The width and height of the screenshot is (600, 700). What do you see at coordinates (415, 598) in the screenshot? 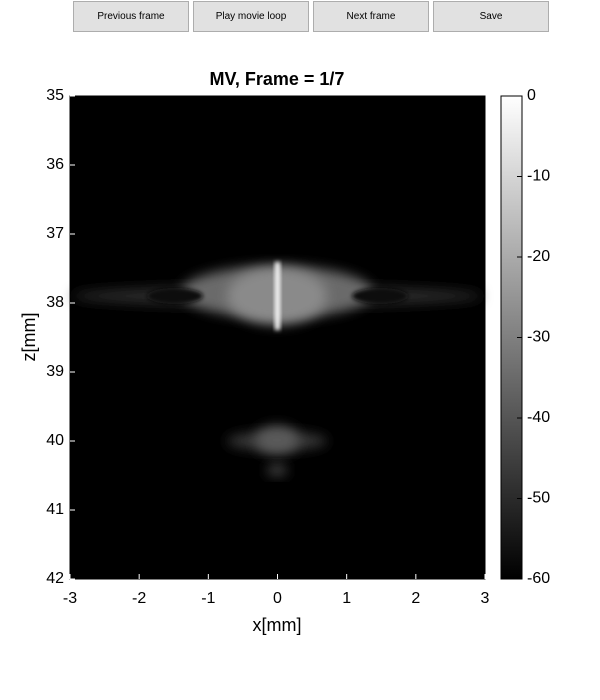
I see `x-tick-label: 2` at bounding box center [415, 598].